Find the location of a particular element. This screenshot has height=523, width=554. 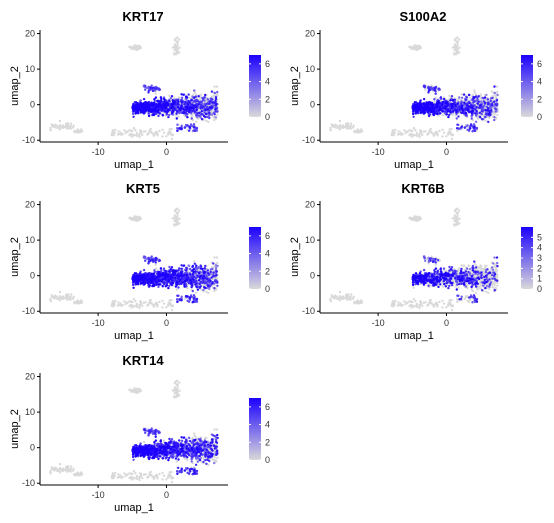

scatter-points is located at coordinates (414, 88).